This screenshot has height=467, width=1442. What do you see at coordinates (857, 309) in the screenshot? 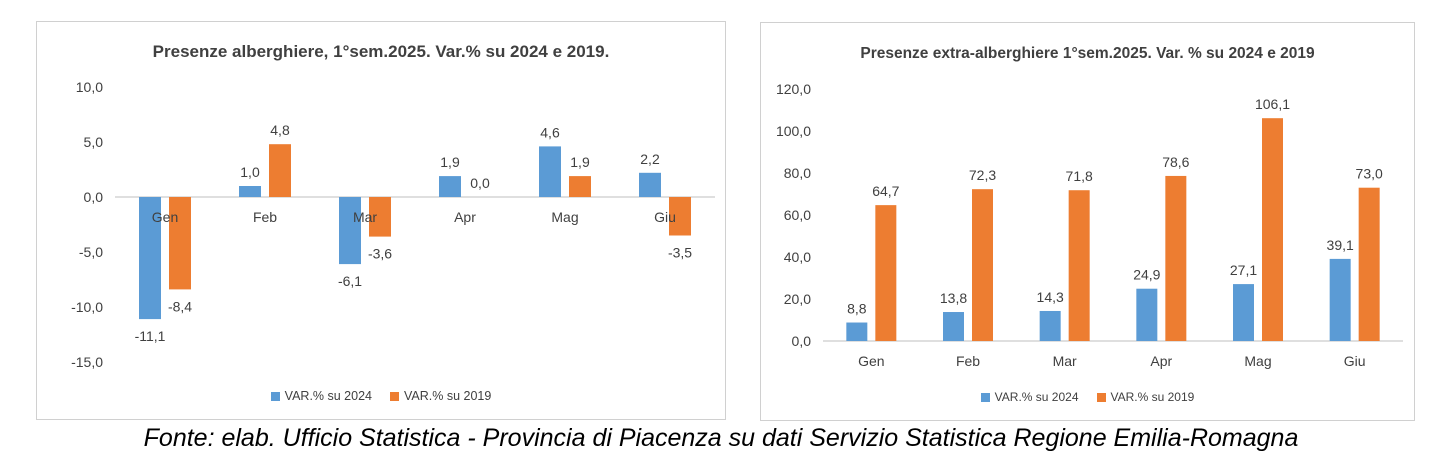
I see `data-label: 8,8` at bounding box center [857, 309].